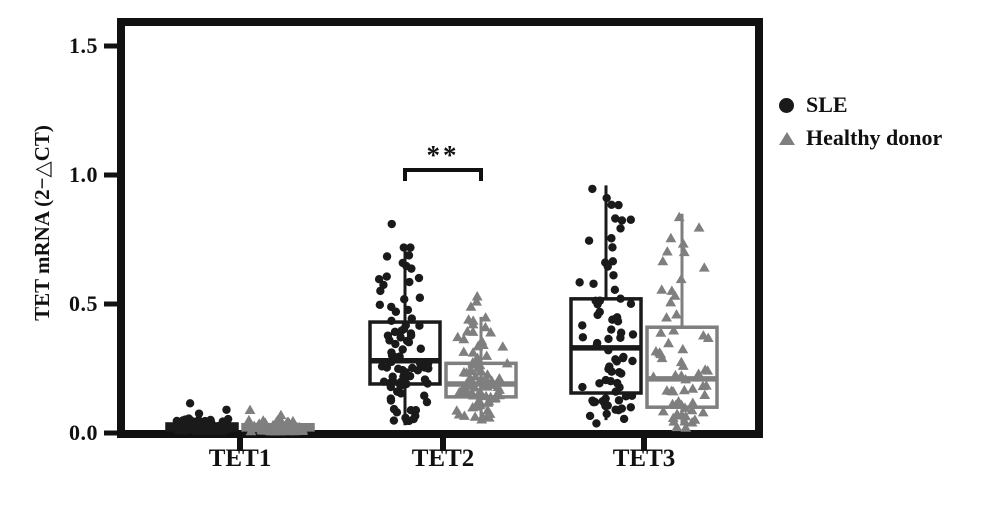 The height and width of the screenshot is (517, 986). What do you see at coordinates (860, 121) in the screenshot?
I see `legend: SLE Healthy donor` at bounding box center [860, 121].